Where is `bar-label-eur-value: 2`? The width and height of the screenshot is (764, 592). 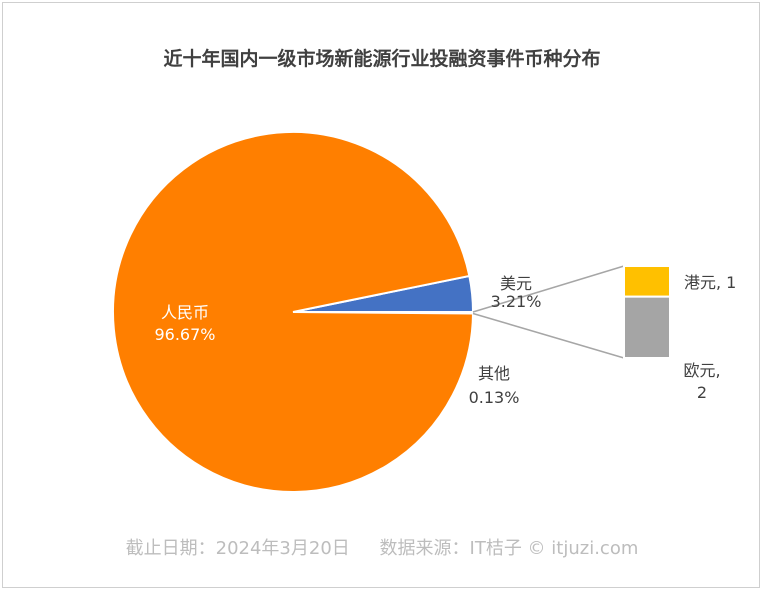 bar-label-eur-value: 2 is located at coordinates (702, 392).